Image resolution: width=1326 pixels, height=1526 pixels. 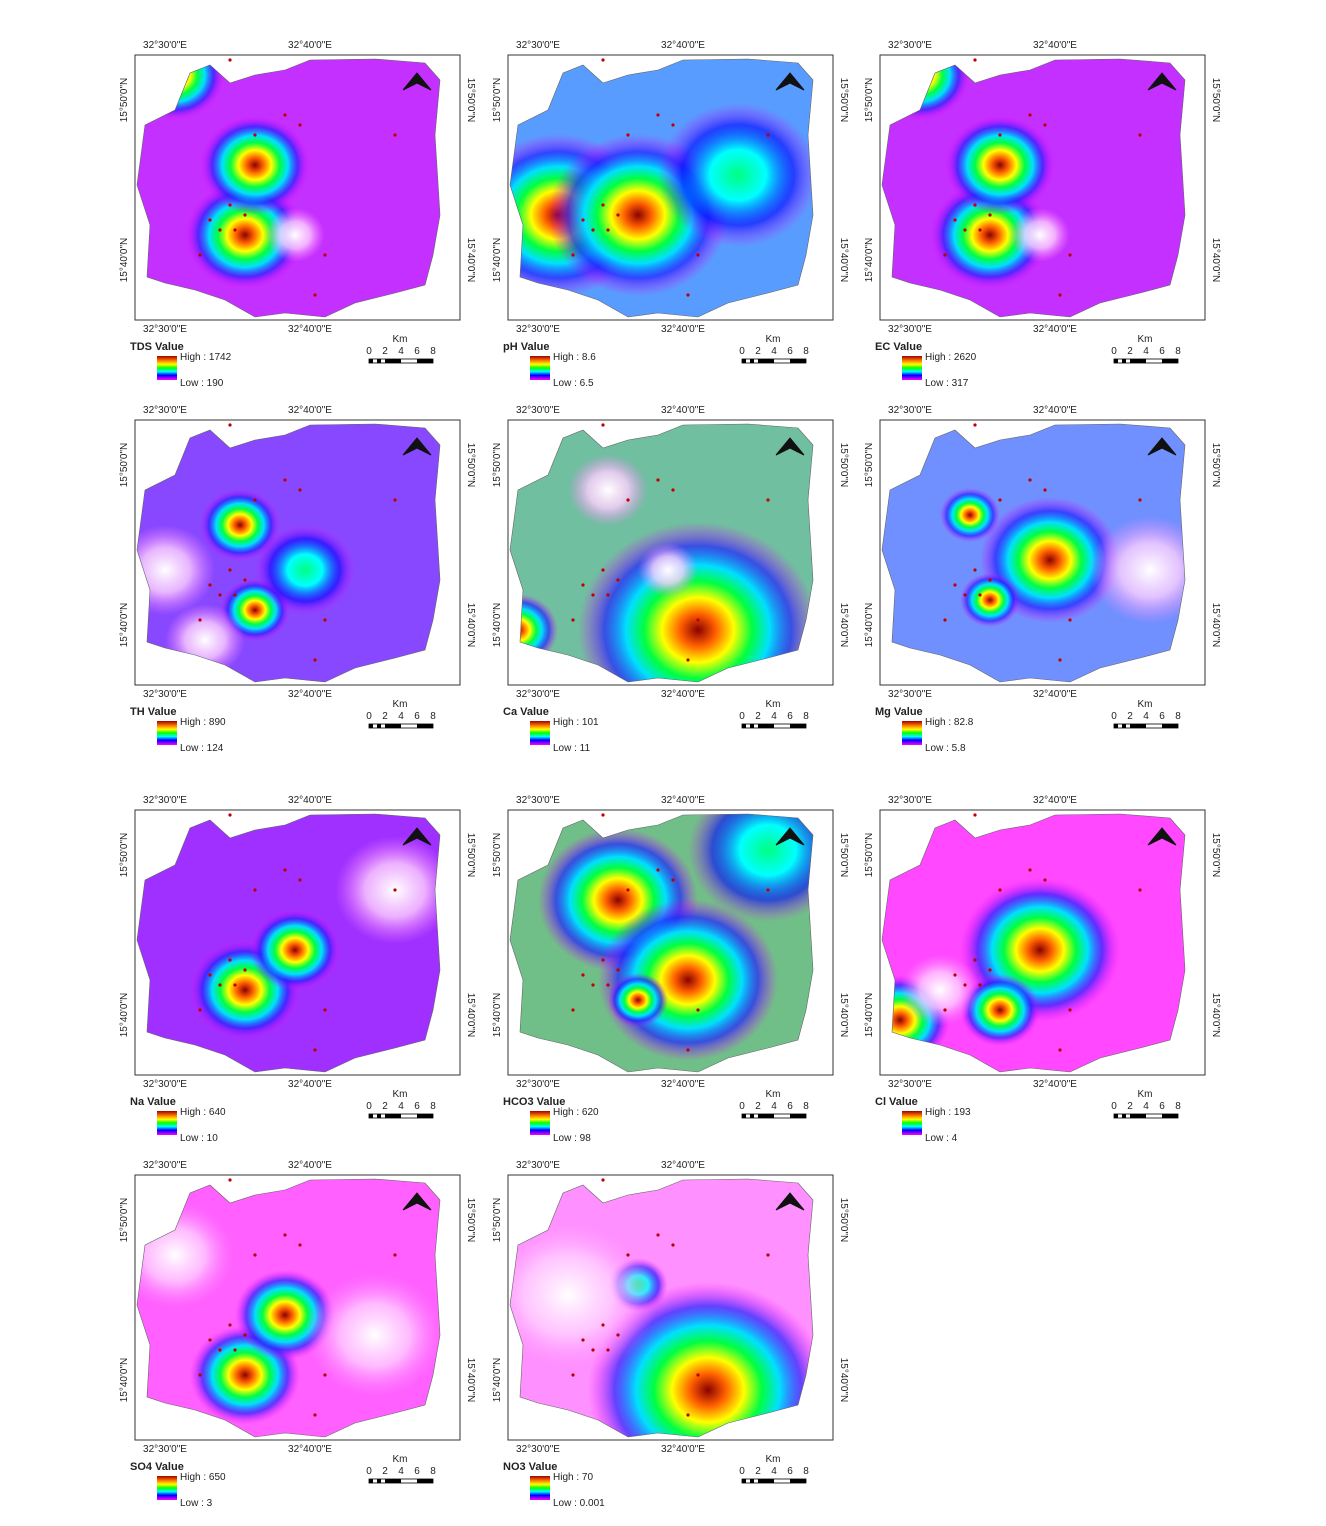 What do you see at coordinates (202, 383) in the screenshot?
I see `legend-low: Low : 190` at bounding box center [202, 383].